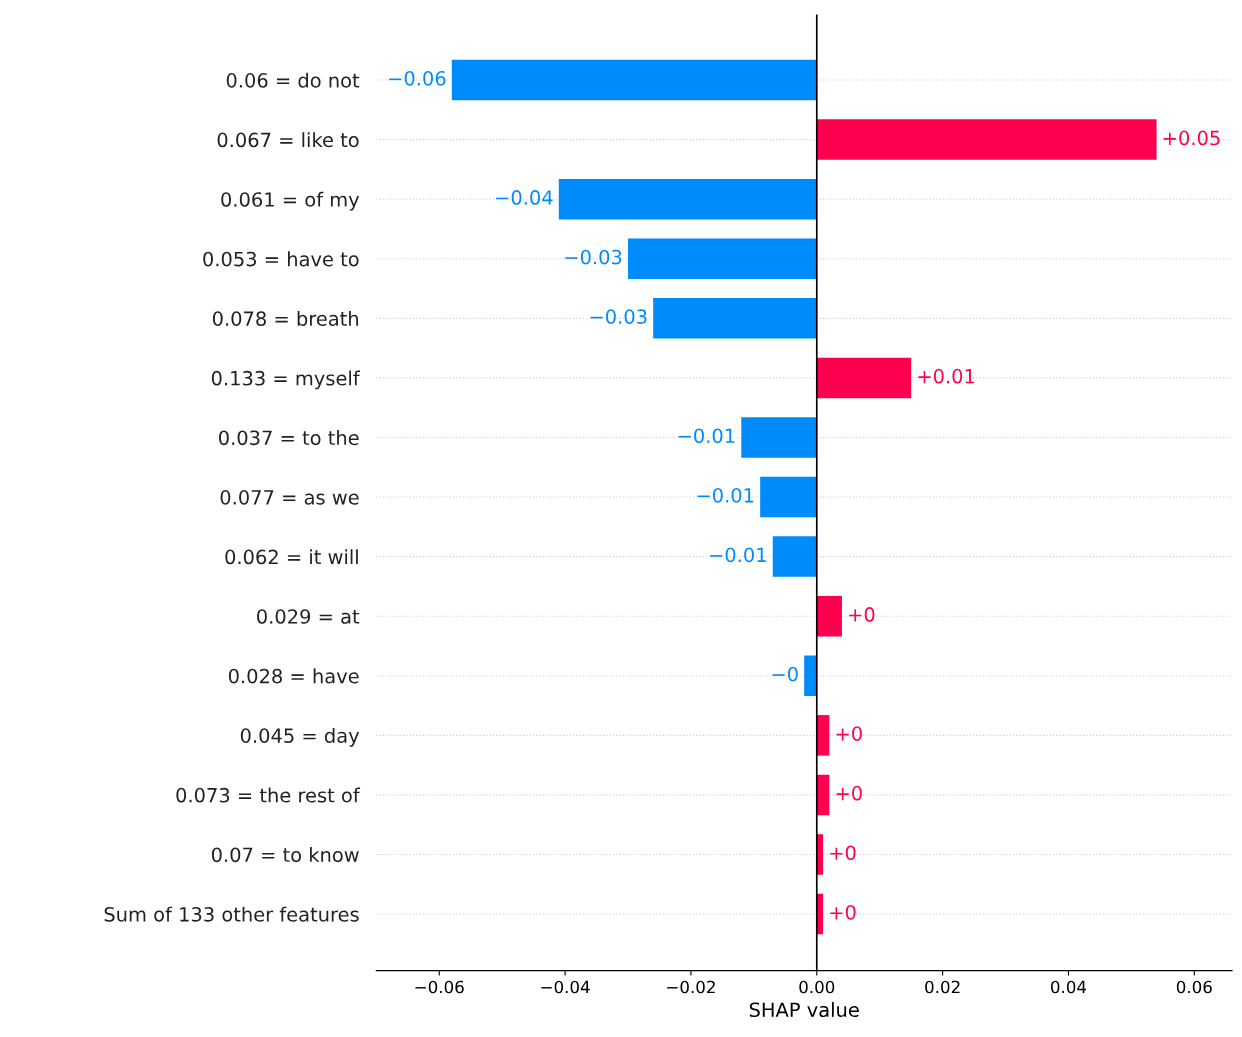 The height and width of the screenshot is (1037, 1242). Describe the element at coordinates (290, 201) in the screenshot. I see `y-tick-label: 0.061 = of my` at that location.